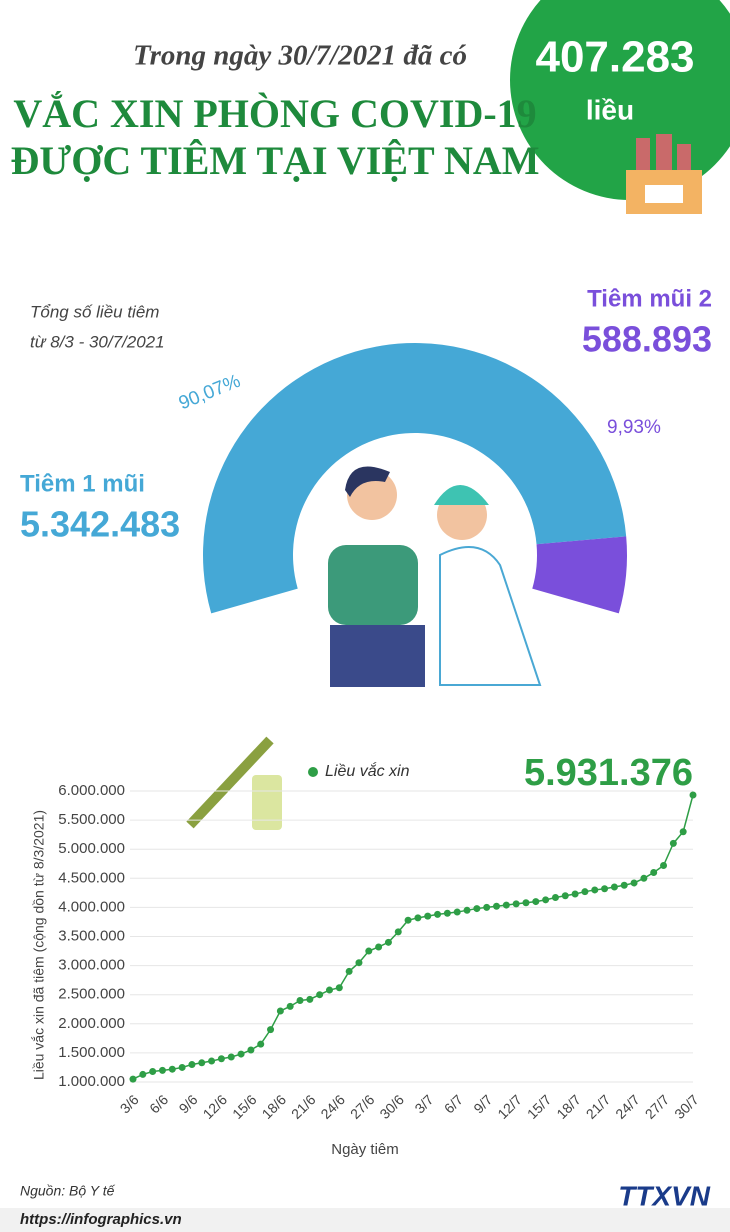 This screenshot has height=1232, width=730. What do you see at coordinates (634, 427) in the screenshot?
I see `percent-label: 9,93%` at bounding box center [634, 427].